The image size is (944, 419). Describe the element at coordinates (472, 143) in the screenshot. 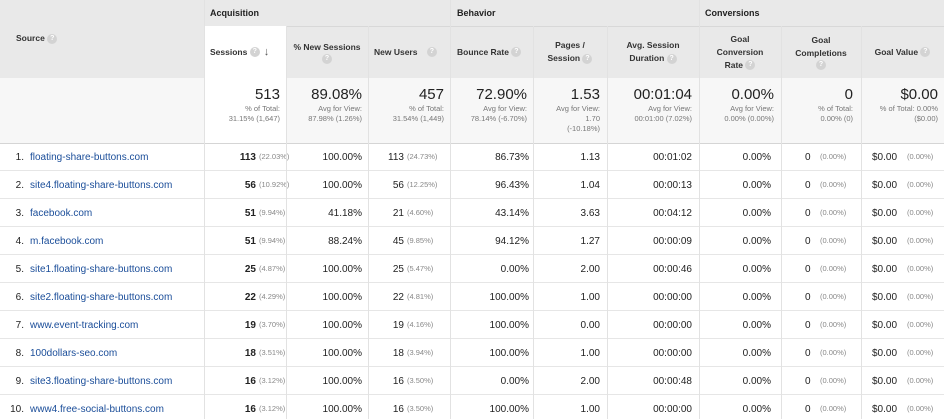

I see `totals-divider` at that location.